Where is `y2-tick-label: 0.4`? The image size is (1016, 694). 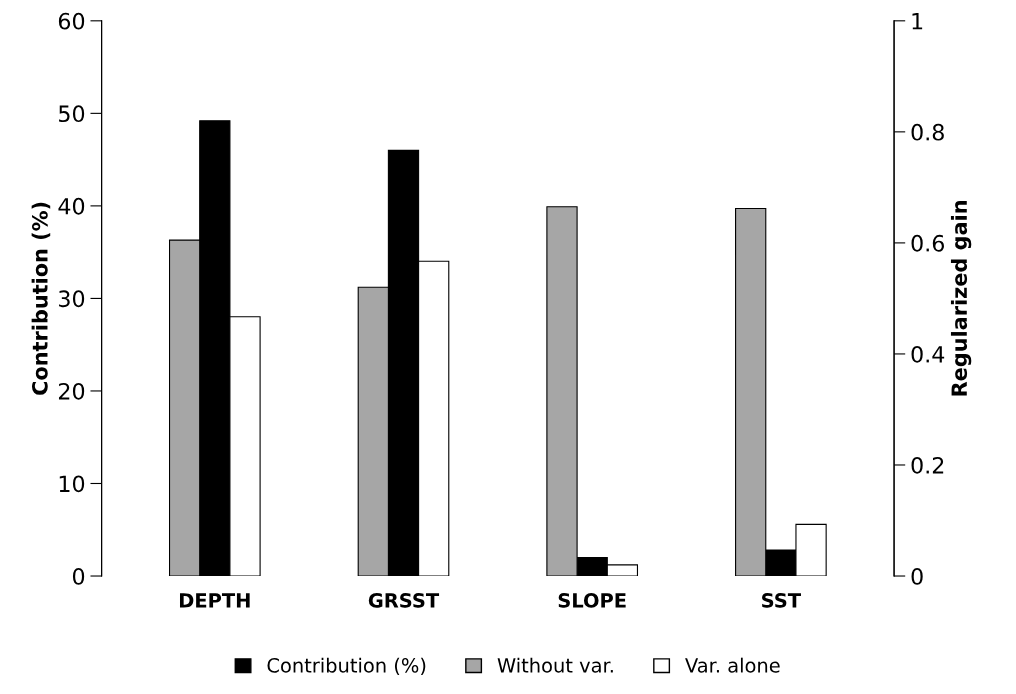
y2-tick-label: 0.4 is located at coordinates (928, 354).